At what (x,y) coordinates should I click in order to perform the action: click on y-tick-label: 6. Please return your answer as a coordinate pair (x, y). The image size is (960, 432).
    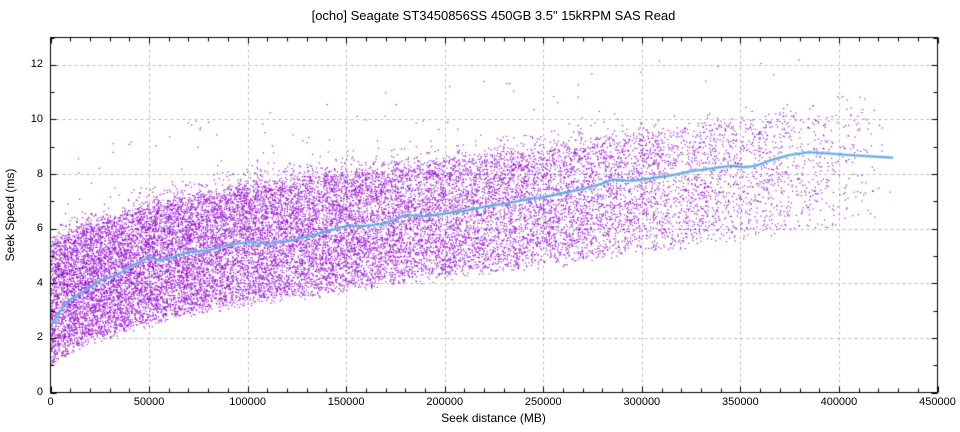
    Looking at the image, I should click on (39, 228).